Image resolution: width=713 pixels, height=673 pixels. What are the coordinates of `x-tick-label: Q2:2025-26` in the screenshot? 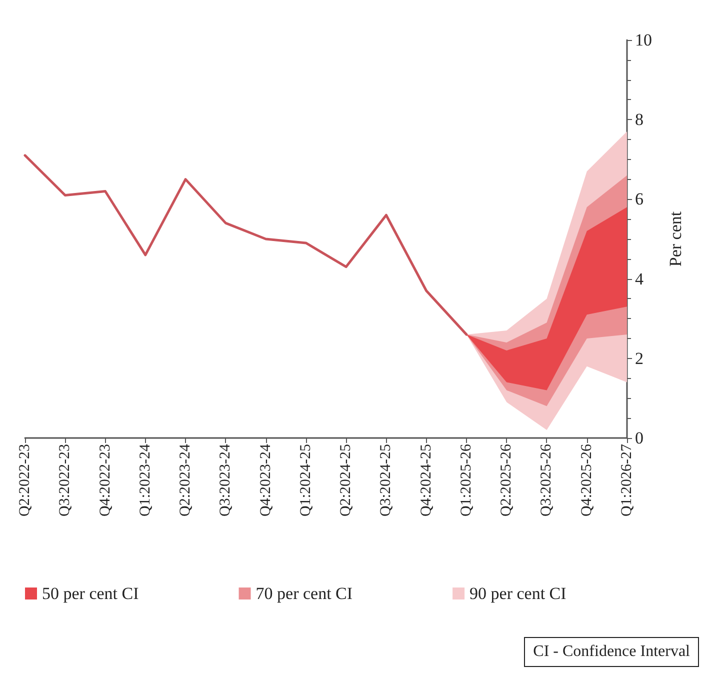 It's located at (506, 480).